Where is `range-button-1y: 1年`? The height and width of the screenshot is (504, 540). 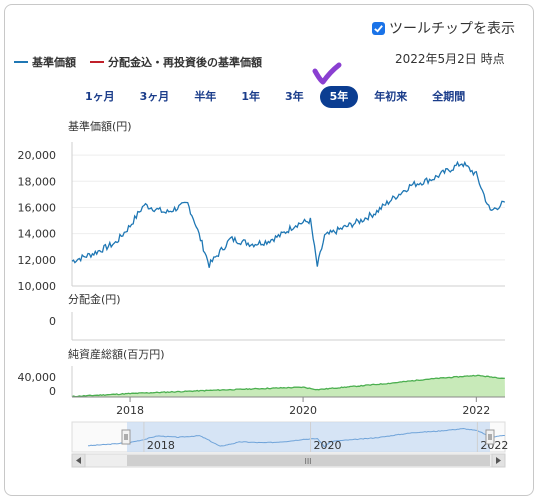 range-button-1y: 1年 is located at coordinates (250, 96).